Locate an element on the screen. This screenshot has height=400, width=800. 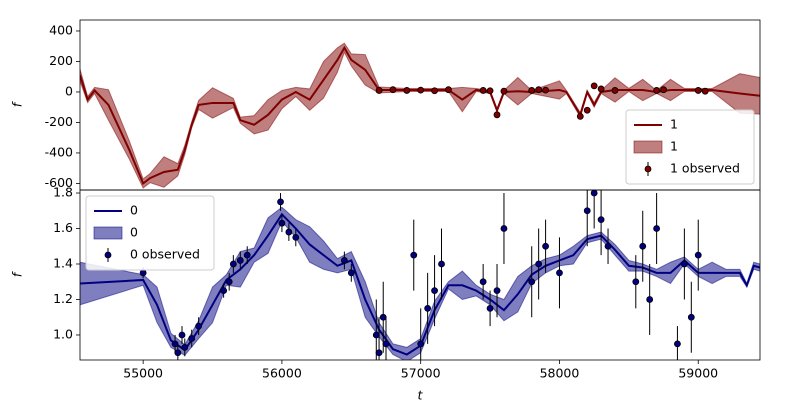
x-axis-label: t is located at coordinates (421, 394).